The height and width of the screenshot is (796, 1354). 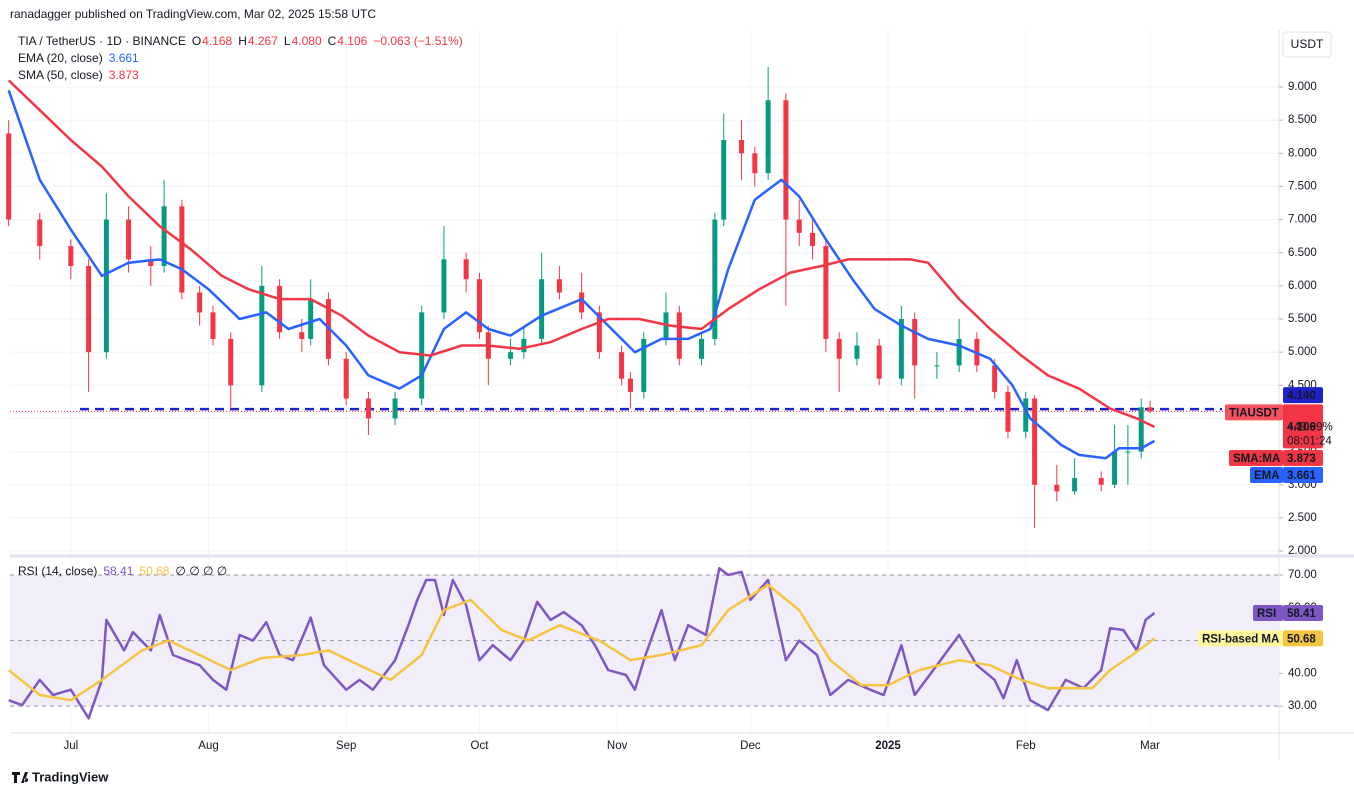 I want to click on y-tick-label: 7.500, so click(x=1302, y=186).